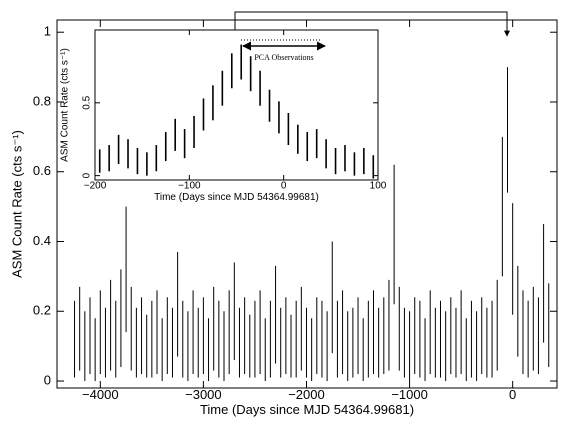 Image resolution: width=564 pixels, height=436 pixels. Describe the element at coordinates (283, 57) in the screenshot. I see `annotation: PCA Observations` at that location.